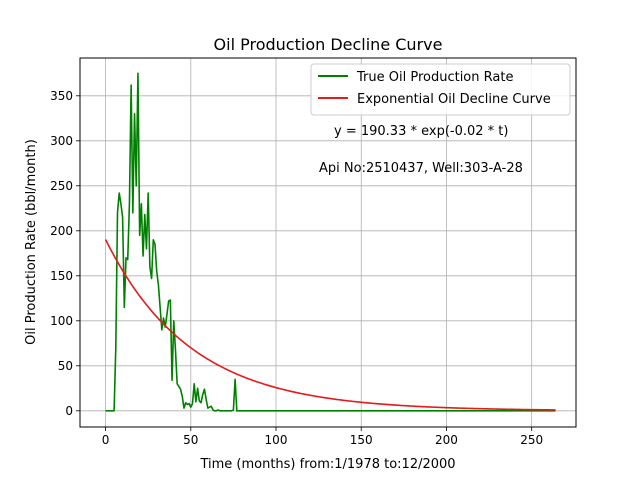 The image size is (640, 480). What do you see at coordinates (361, 440) in the screenshot?
I see `x-tick-label: 150` at bounding box center [361, 440].